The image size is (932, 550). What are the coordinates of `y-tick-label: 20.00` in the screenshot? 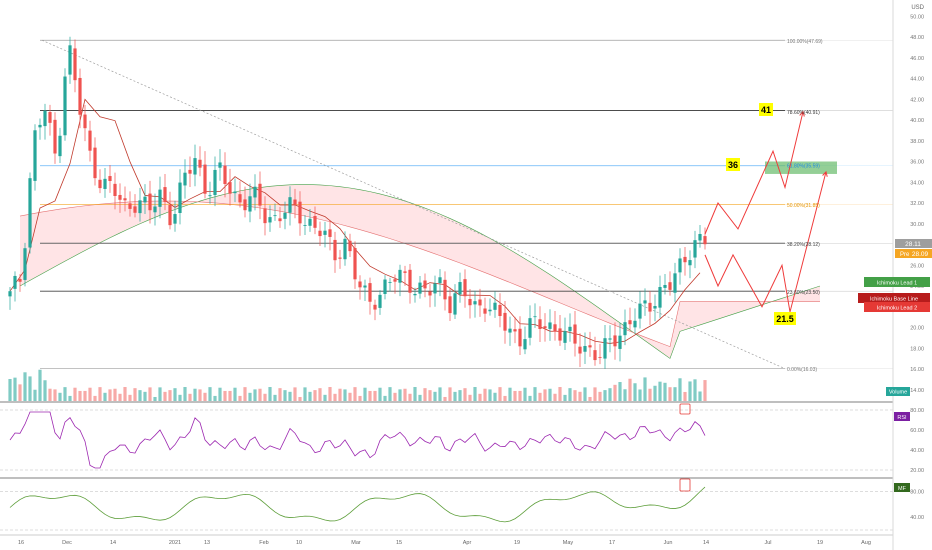 It's located at (917, 329).